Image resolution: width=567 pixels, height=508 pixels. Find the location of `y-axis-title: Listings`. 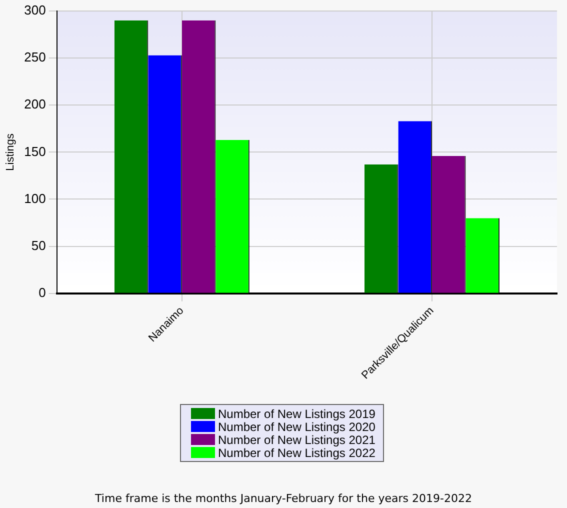

y-axis-title: Listings is located at coordinates (10, 152).